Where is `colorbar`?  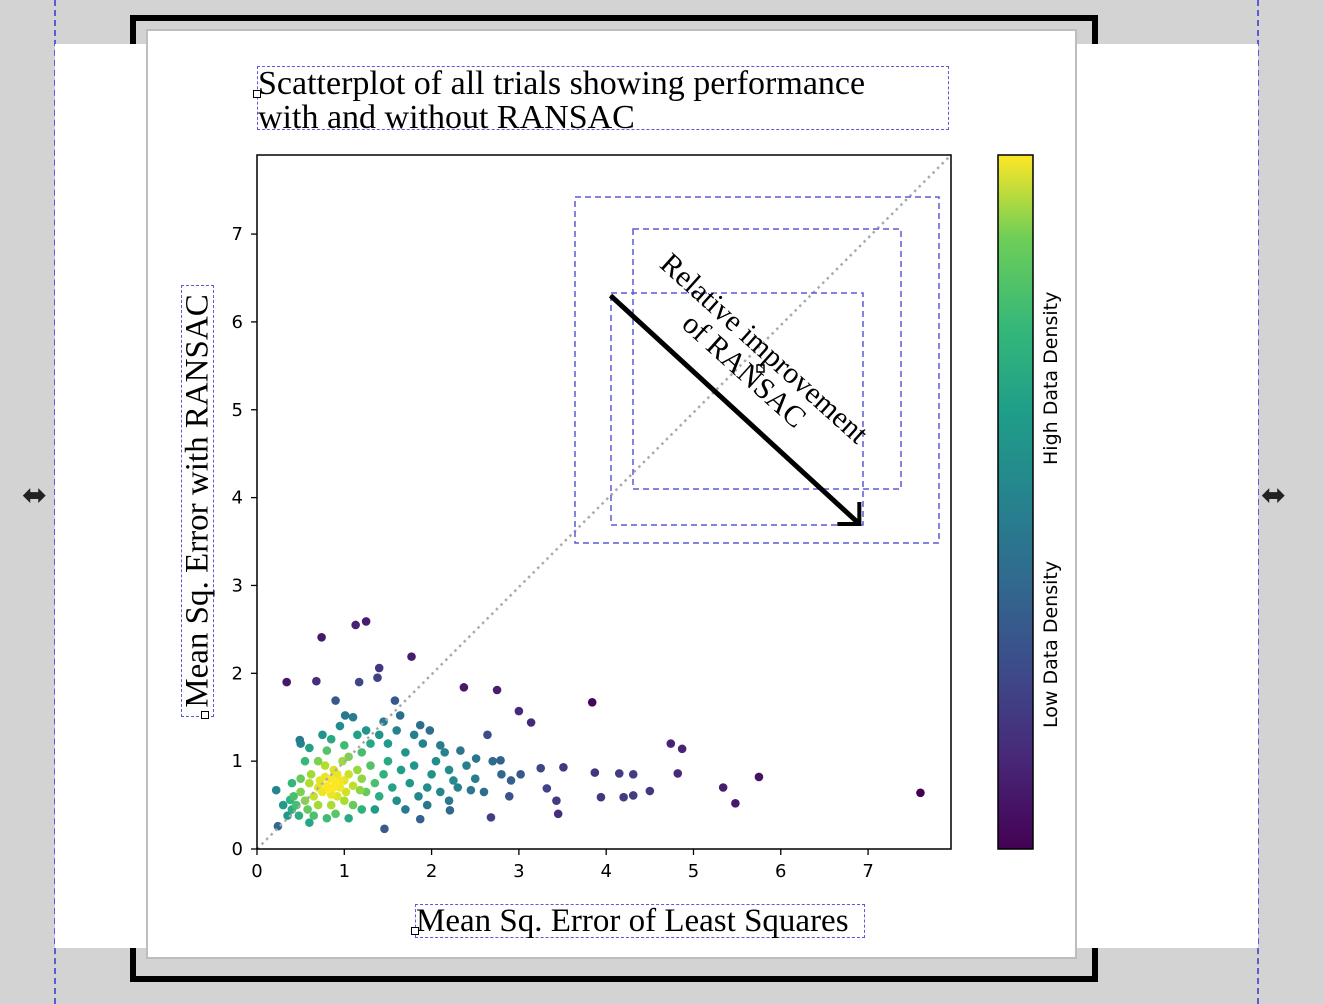
colorbar is located at coordinates (1015, 502).